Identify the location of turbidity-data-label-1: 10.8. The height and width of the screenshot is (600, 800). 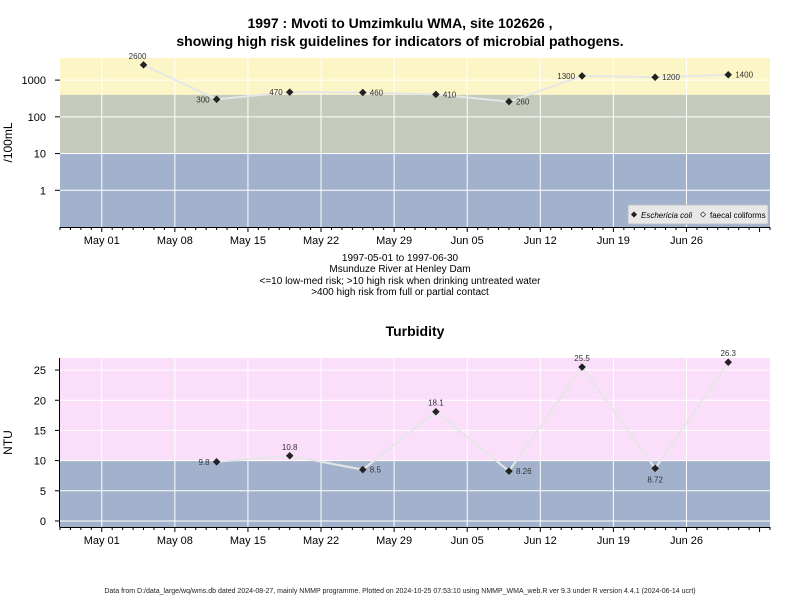
(290, 447).